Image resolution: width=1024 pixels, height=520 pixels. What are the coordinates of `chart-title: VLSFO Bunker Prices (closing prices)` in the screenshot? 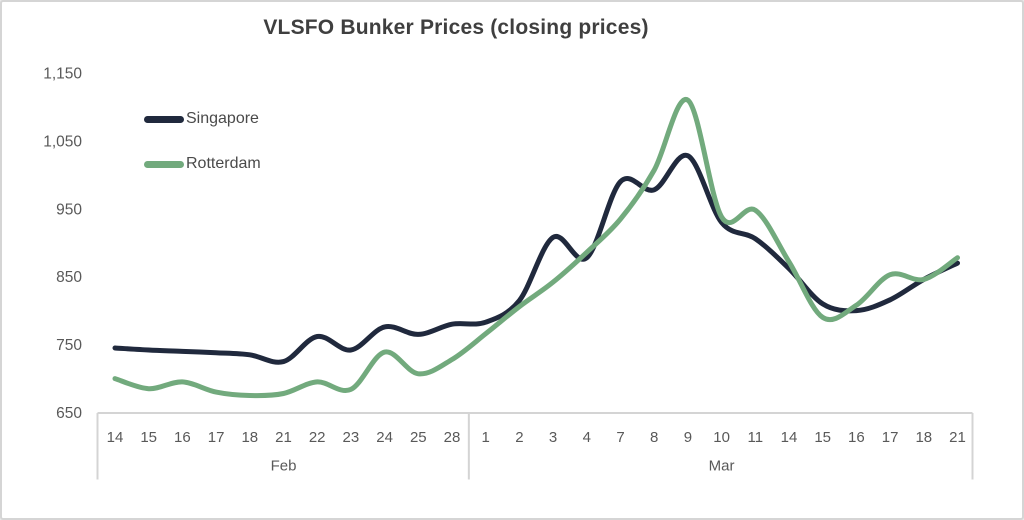 It's located at (456, 27).